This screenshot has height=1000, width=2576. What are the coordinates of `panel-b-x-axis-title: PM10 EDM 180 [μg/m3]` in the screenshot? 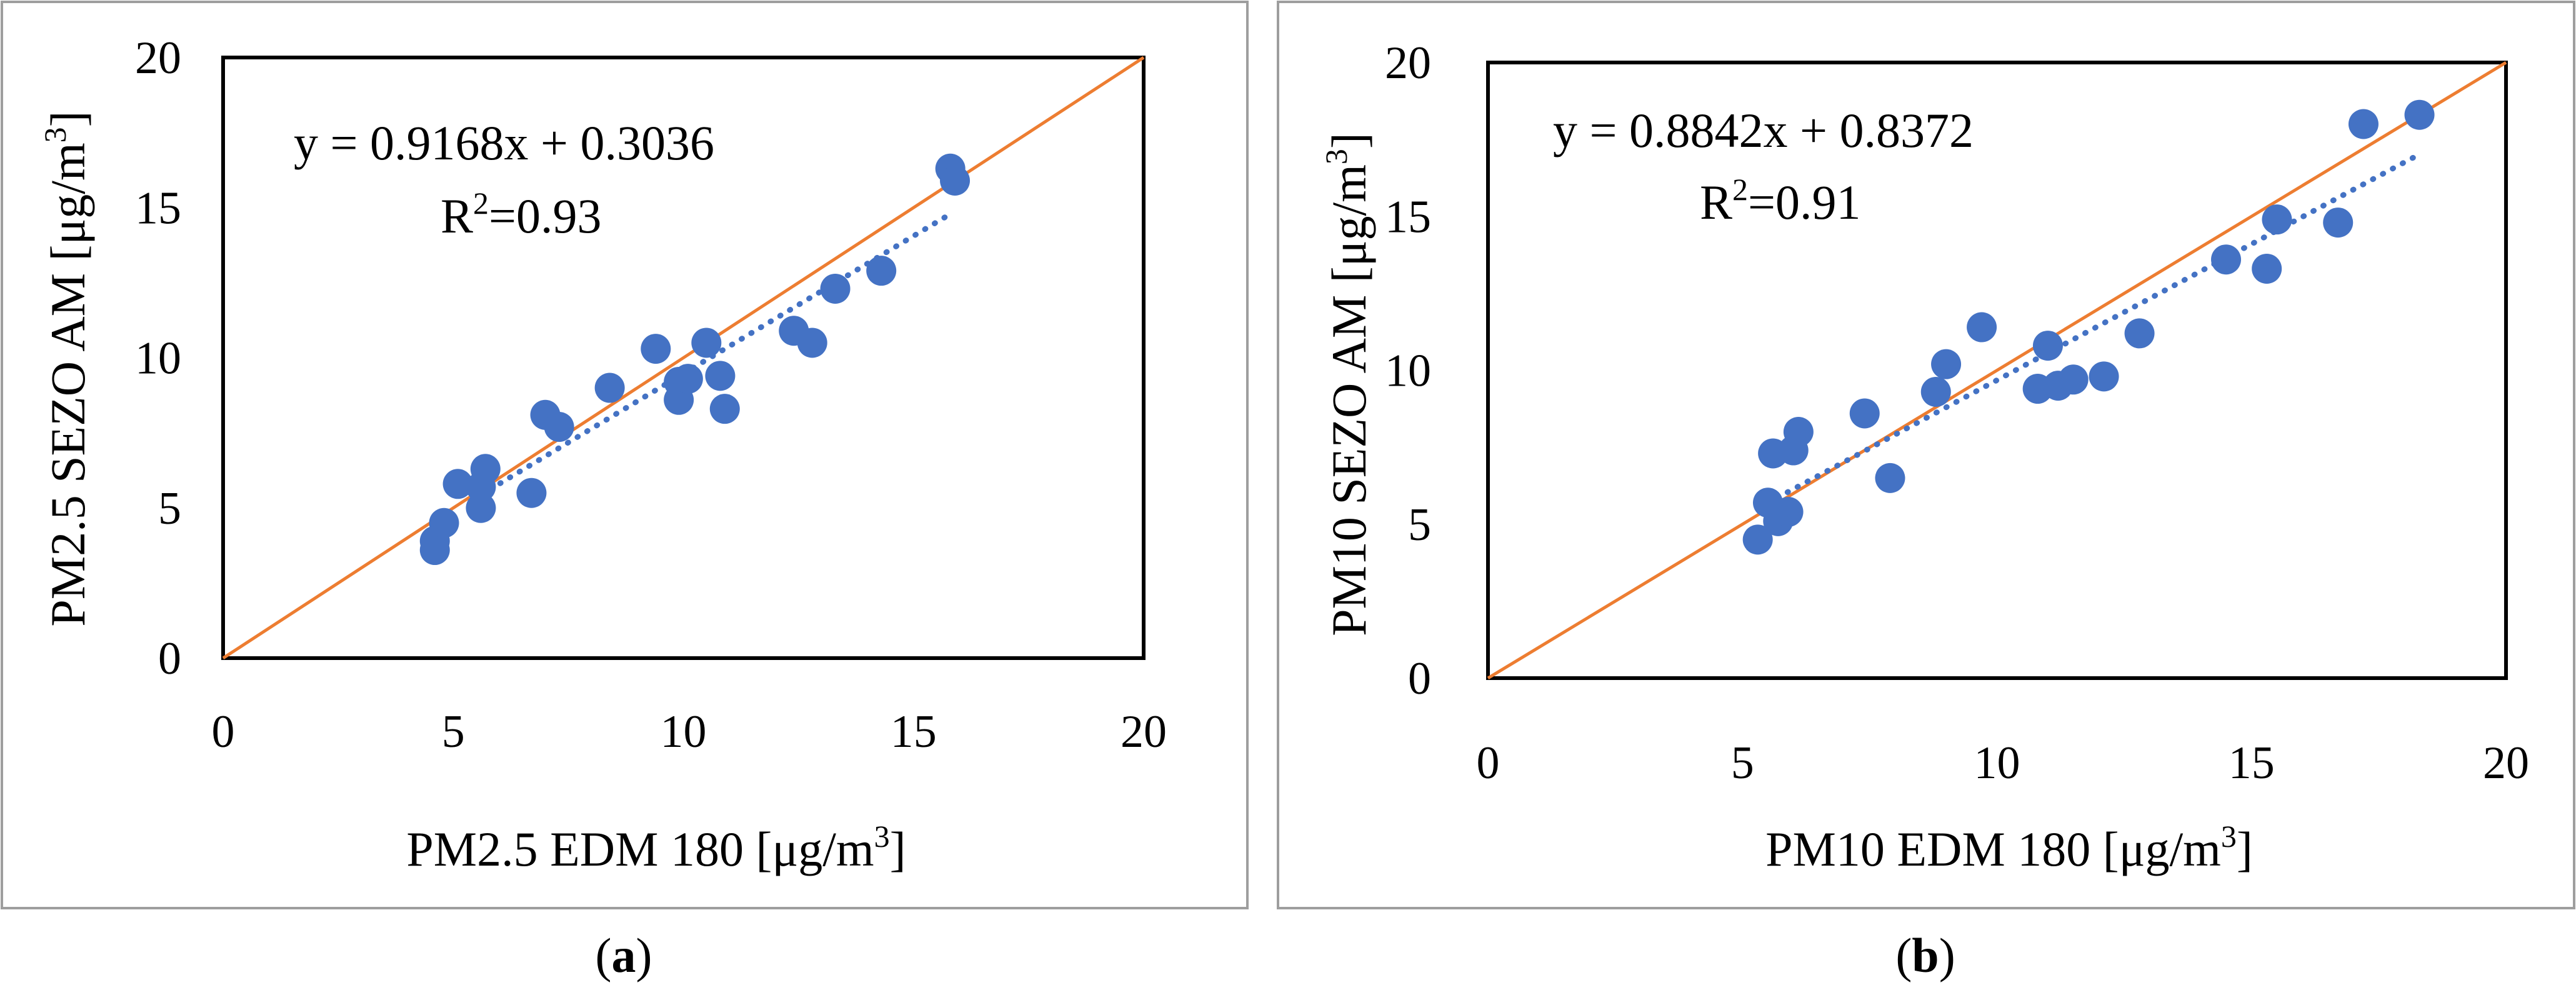 It's located at (2009, 847).